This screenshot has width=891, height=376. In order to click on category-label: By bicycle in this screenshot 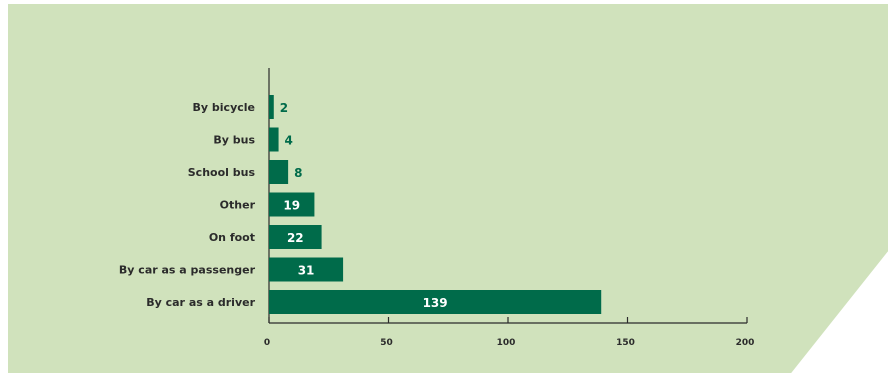, I will do `click(224, 107)`.